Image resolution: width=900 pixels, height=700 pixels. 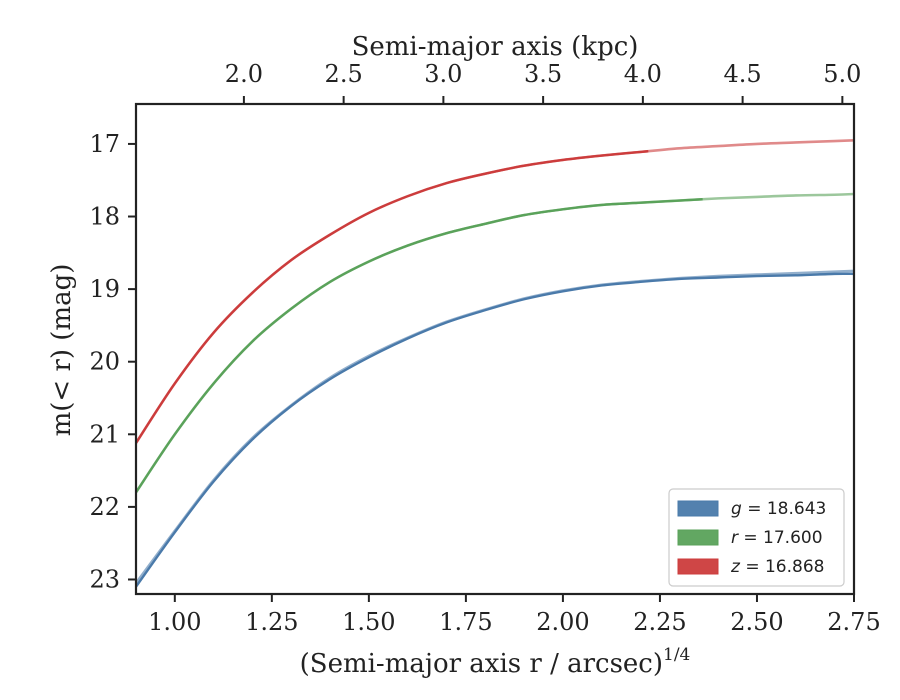 What do you see at coordinates (782, 567) in the screenshot?
I see `legend-value: = 16.868` at bounding box center [782, 567].